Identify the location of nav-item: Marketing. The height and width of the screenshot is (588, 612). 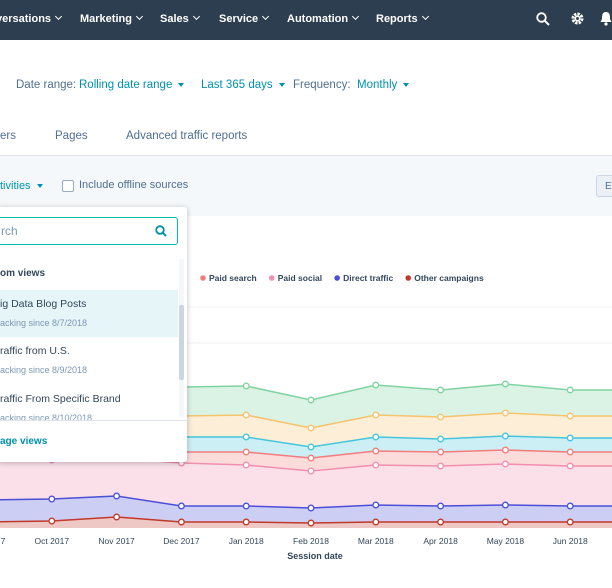
(111, 19).